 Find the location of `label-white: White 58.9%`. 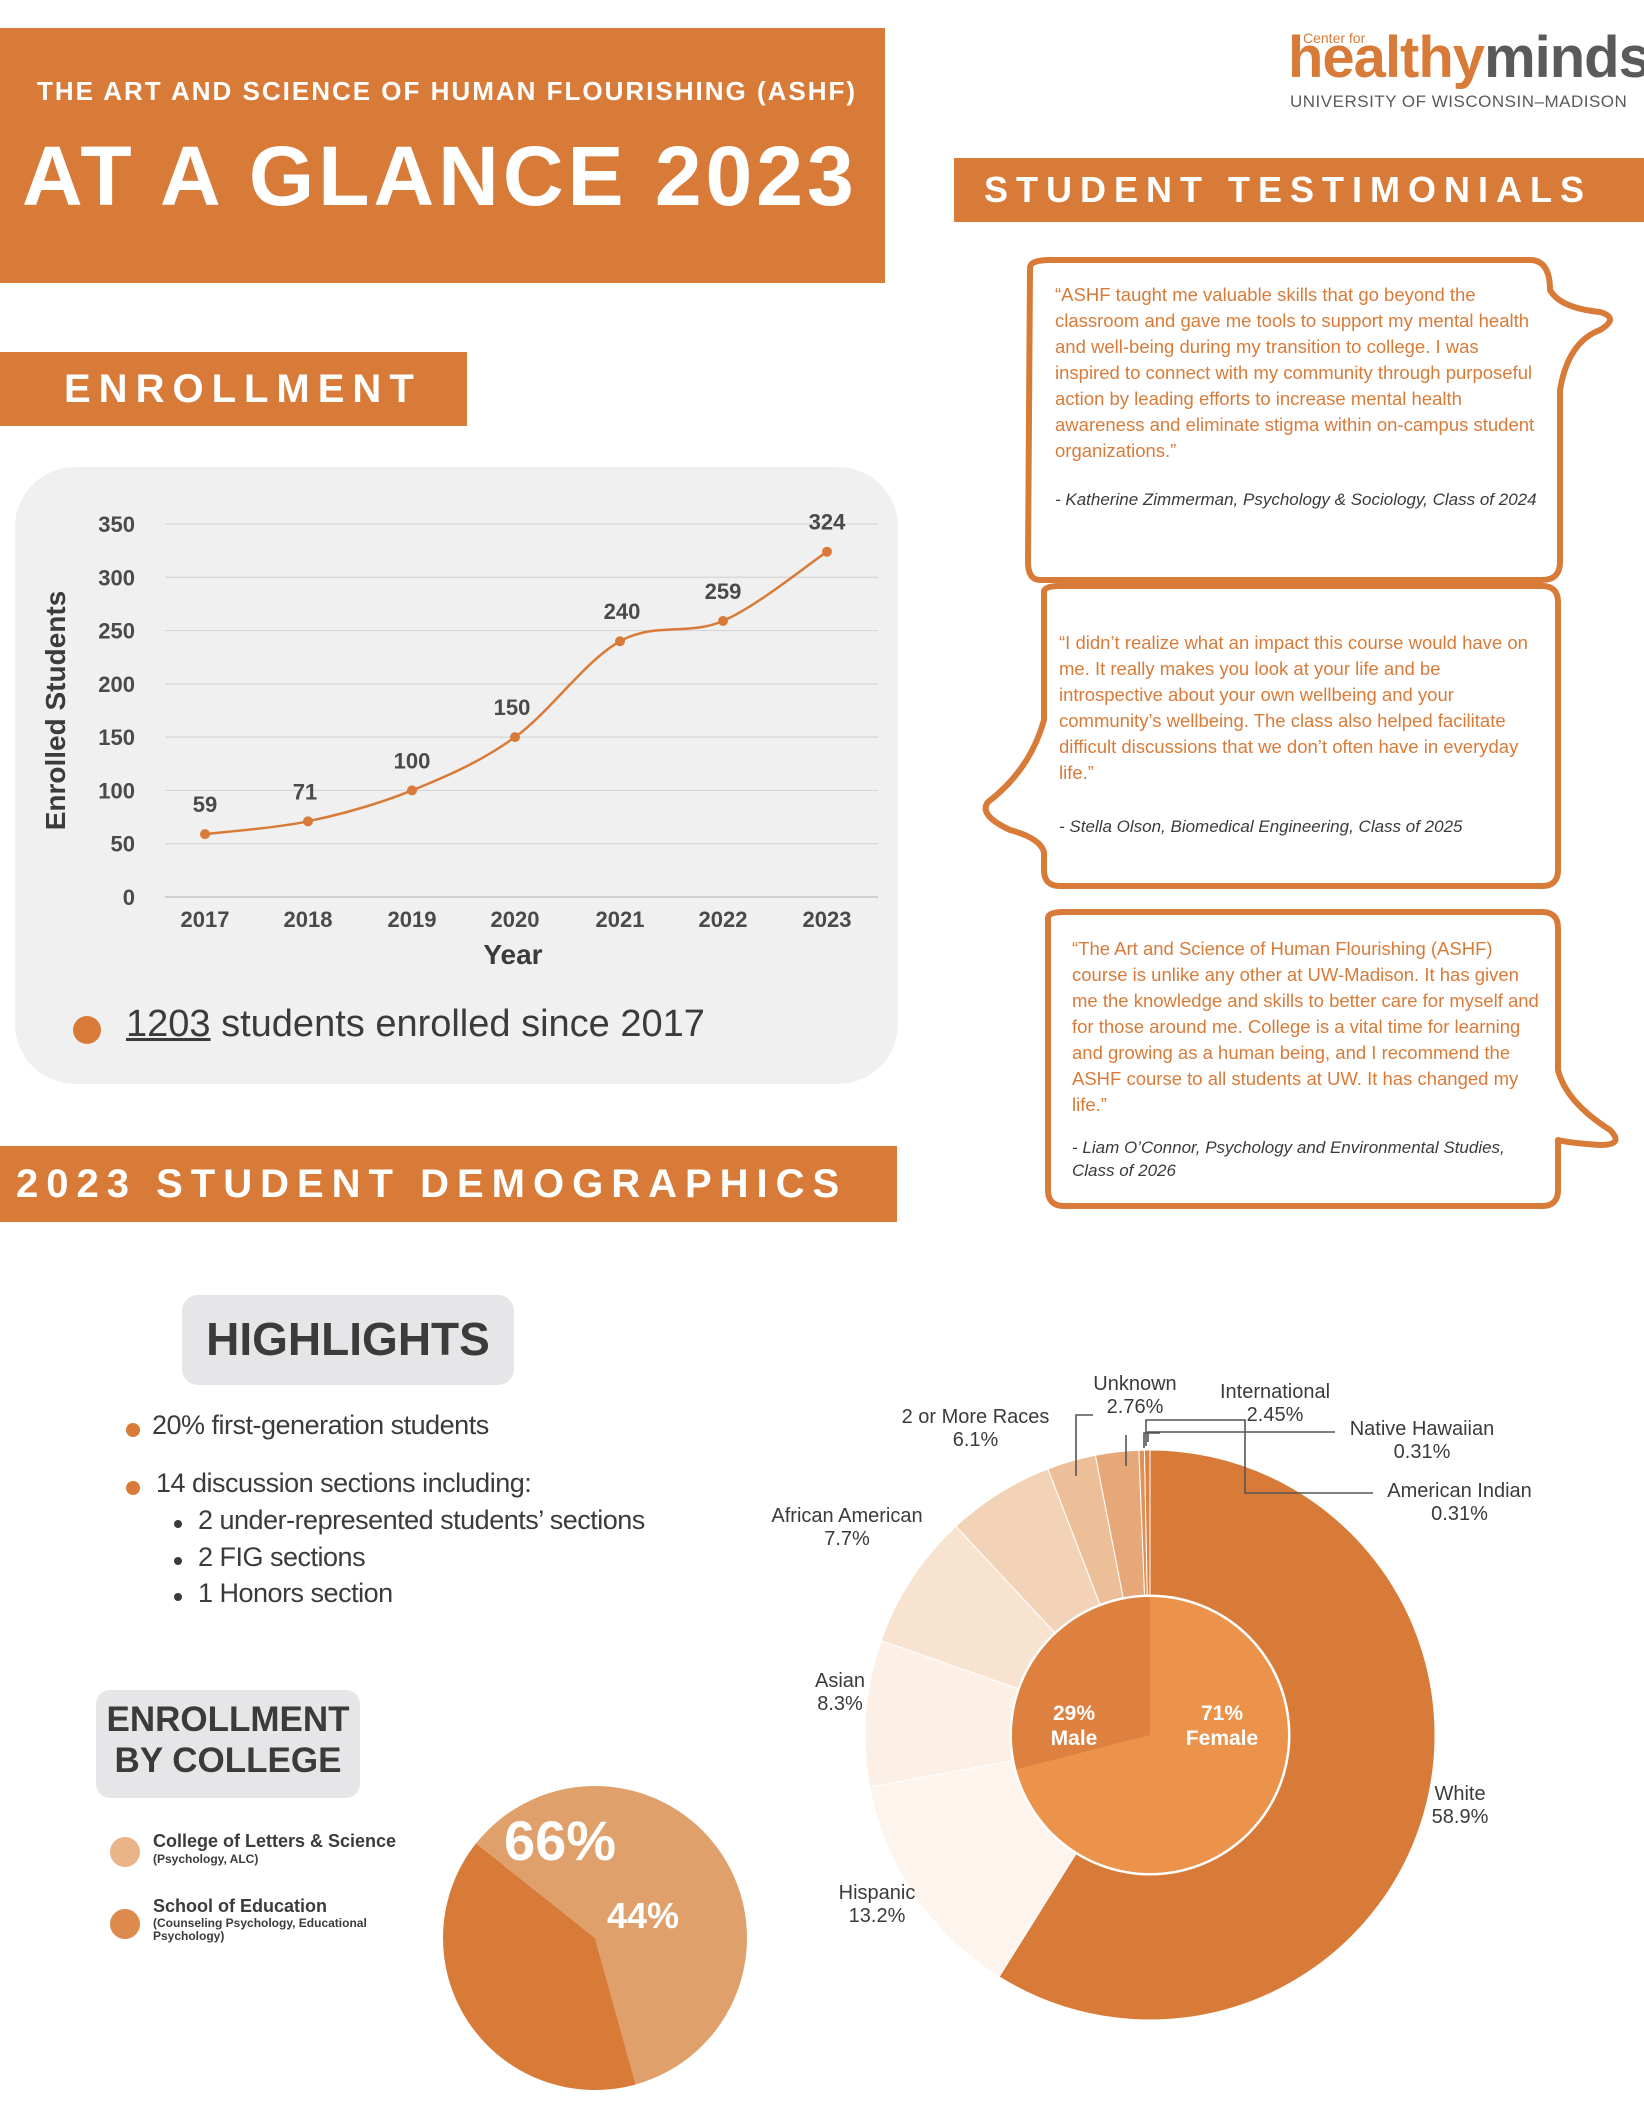

label-white: White 58.9% is located at coordinates (1460, 1806).